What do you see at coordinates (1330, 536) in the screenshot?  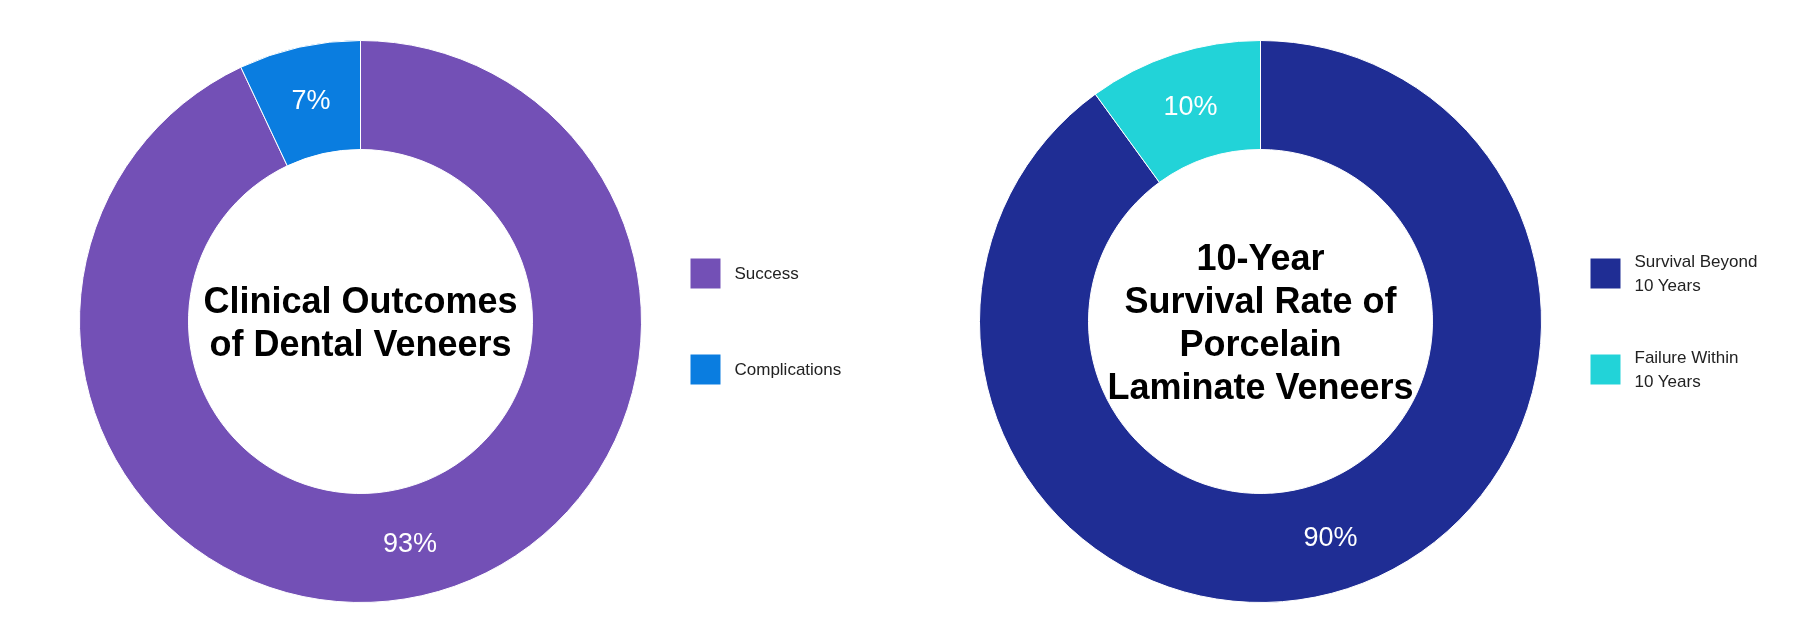 I see `data-label: 90%` at bounding box center [1330, 536].